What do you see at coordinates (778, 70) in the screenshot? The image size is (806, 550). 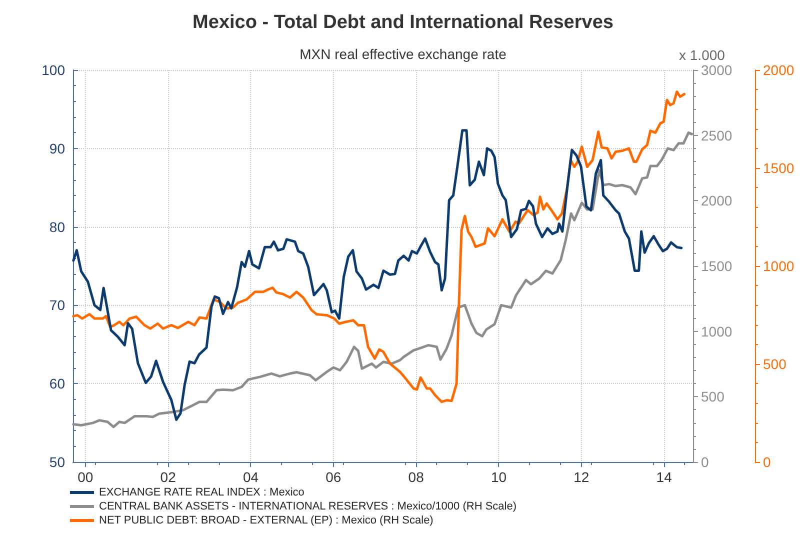 I see `y3-tick-label: 2000` at bounding box center [778, 70].